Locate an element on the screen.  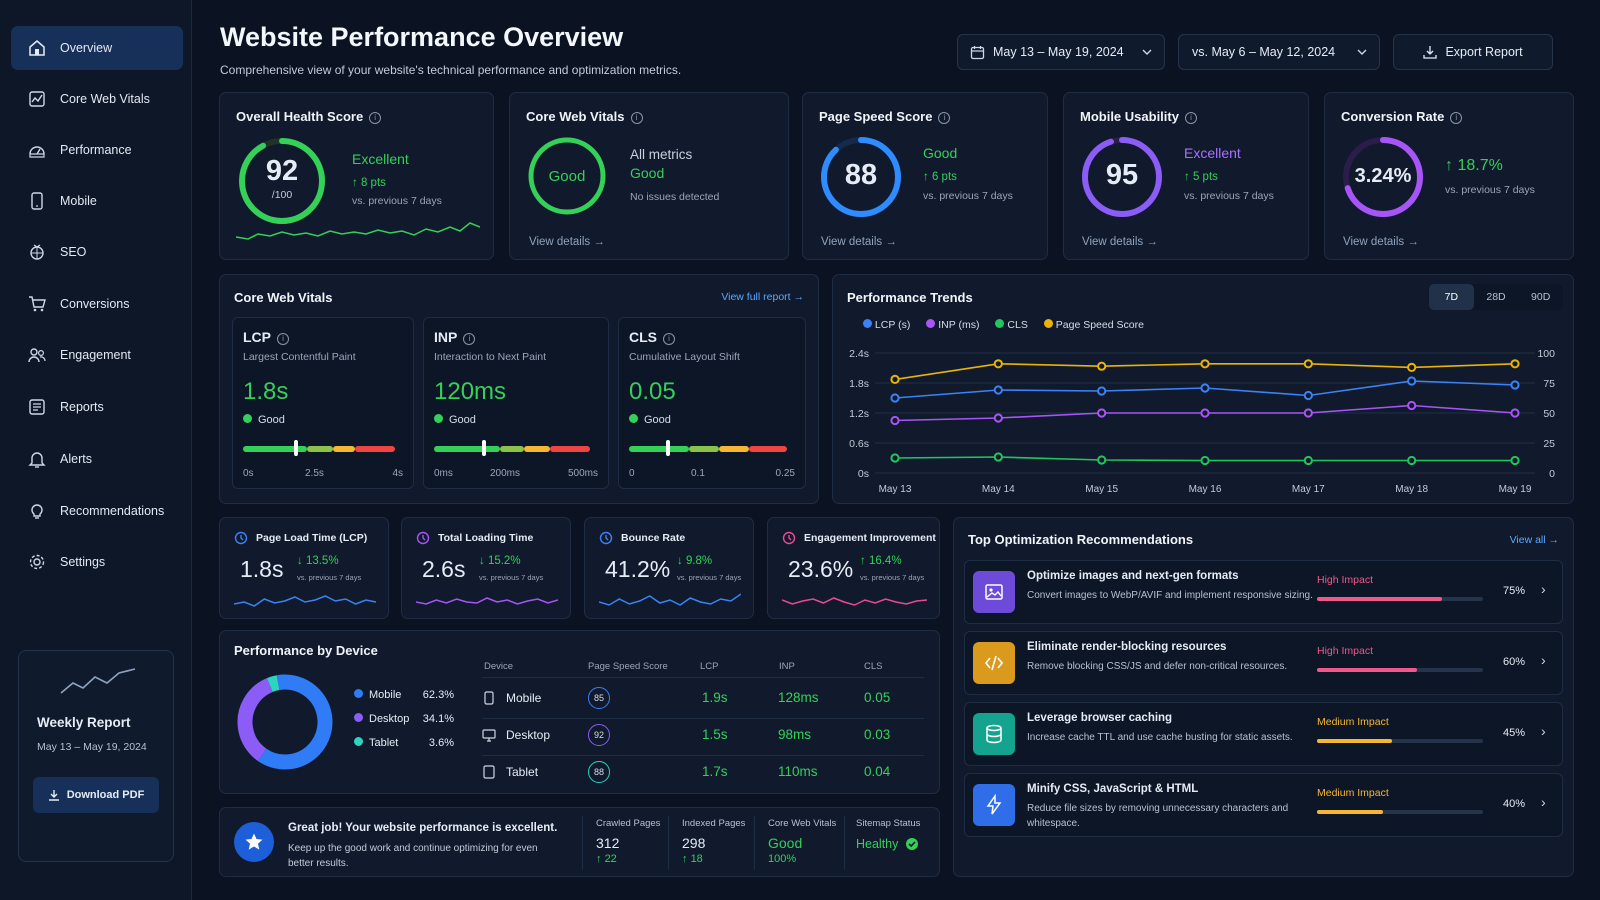
view-all-link: View all → is located at coordinates (1534, 540).